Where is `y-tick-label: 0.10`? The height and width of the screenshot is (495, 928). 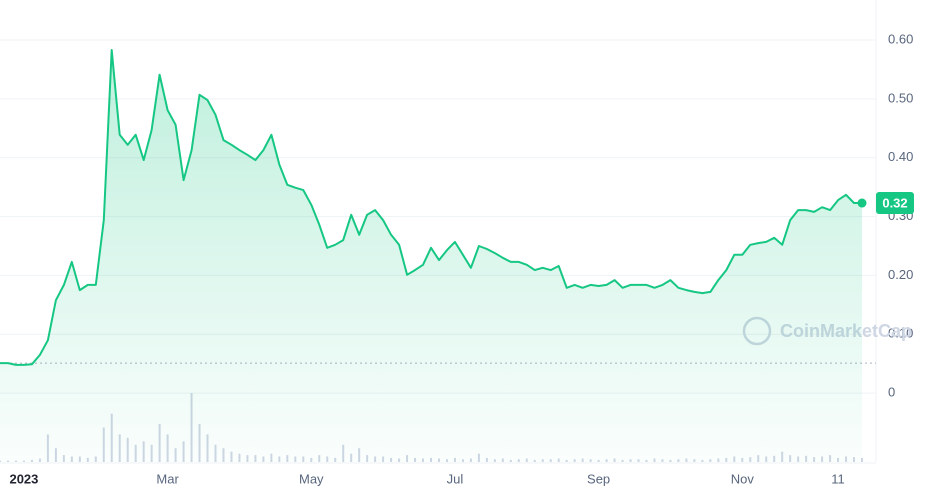 y-tick-label: 0.10 is located at coordinates (900, 333).